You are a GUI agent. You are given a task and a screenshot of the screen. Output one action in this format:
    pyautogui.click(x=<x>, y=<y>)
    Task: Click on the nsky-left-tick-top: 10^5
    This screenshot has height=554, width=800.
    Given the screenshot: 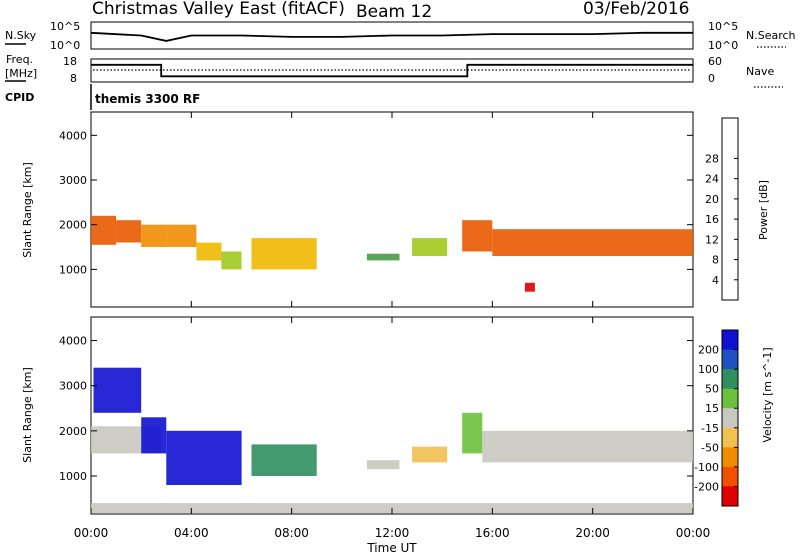 What is the action you would take?
    pyautogui.click(x=65, y=26)
    